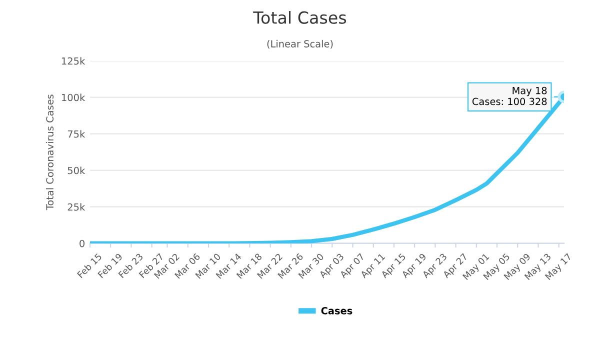  What do you see at coordinates (77, 134) in the screenshot?
I see `y-tick-label: 75k` at bounding box center [77, 134].